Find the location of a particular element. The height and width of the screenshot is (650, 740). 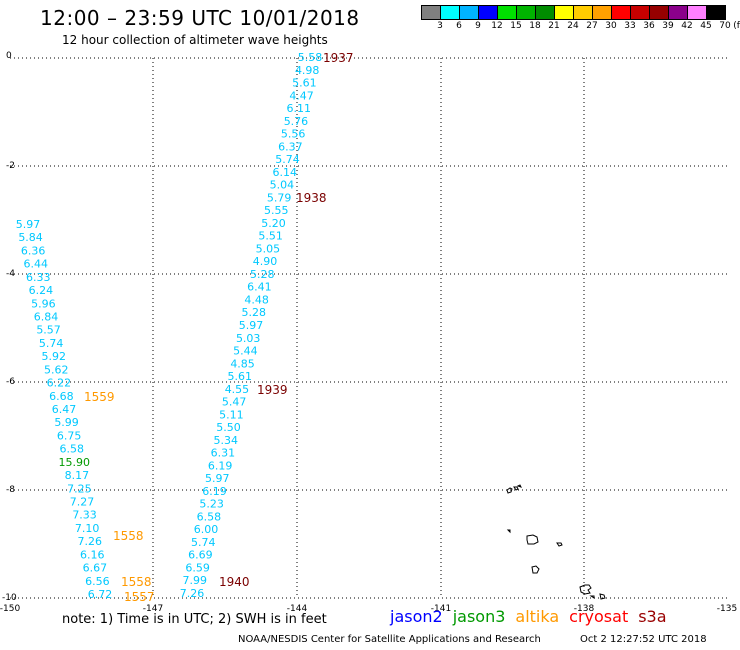

wave-height-value: 5.05 is located at coordinates (268, 248).